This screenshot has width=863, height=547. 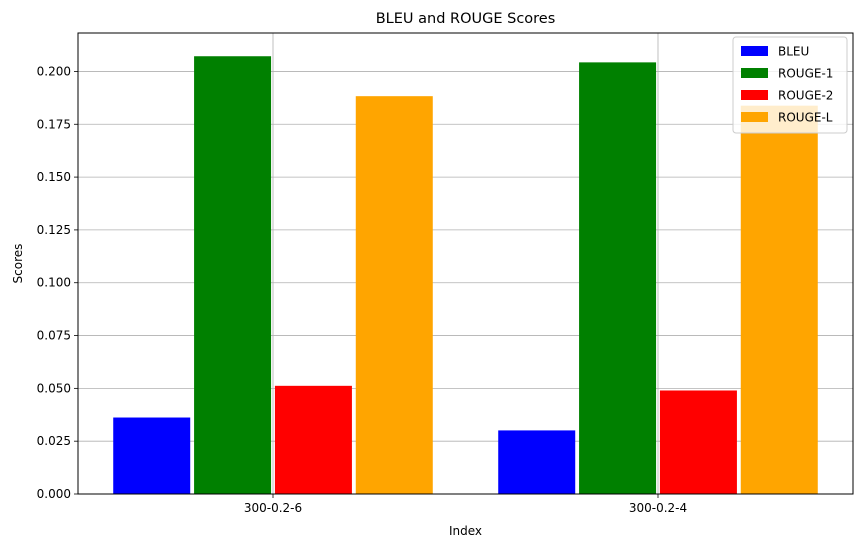 I want to click on legend-label: ROUGE-1, so click(x=805, y=74).